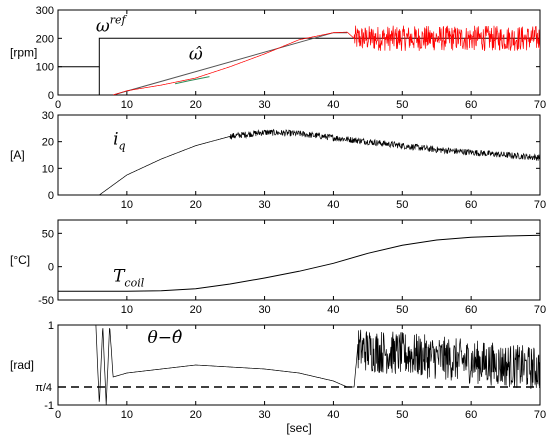  Describe the element at coordinates (48, 116) in the screenshot. I see `y-tick-label: 30` at that location.